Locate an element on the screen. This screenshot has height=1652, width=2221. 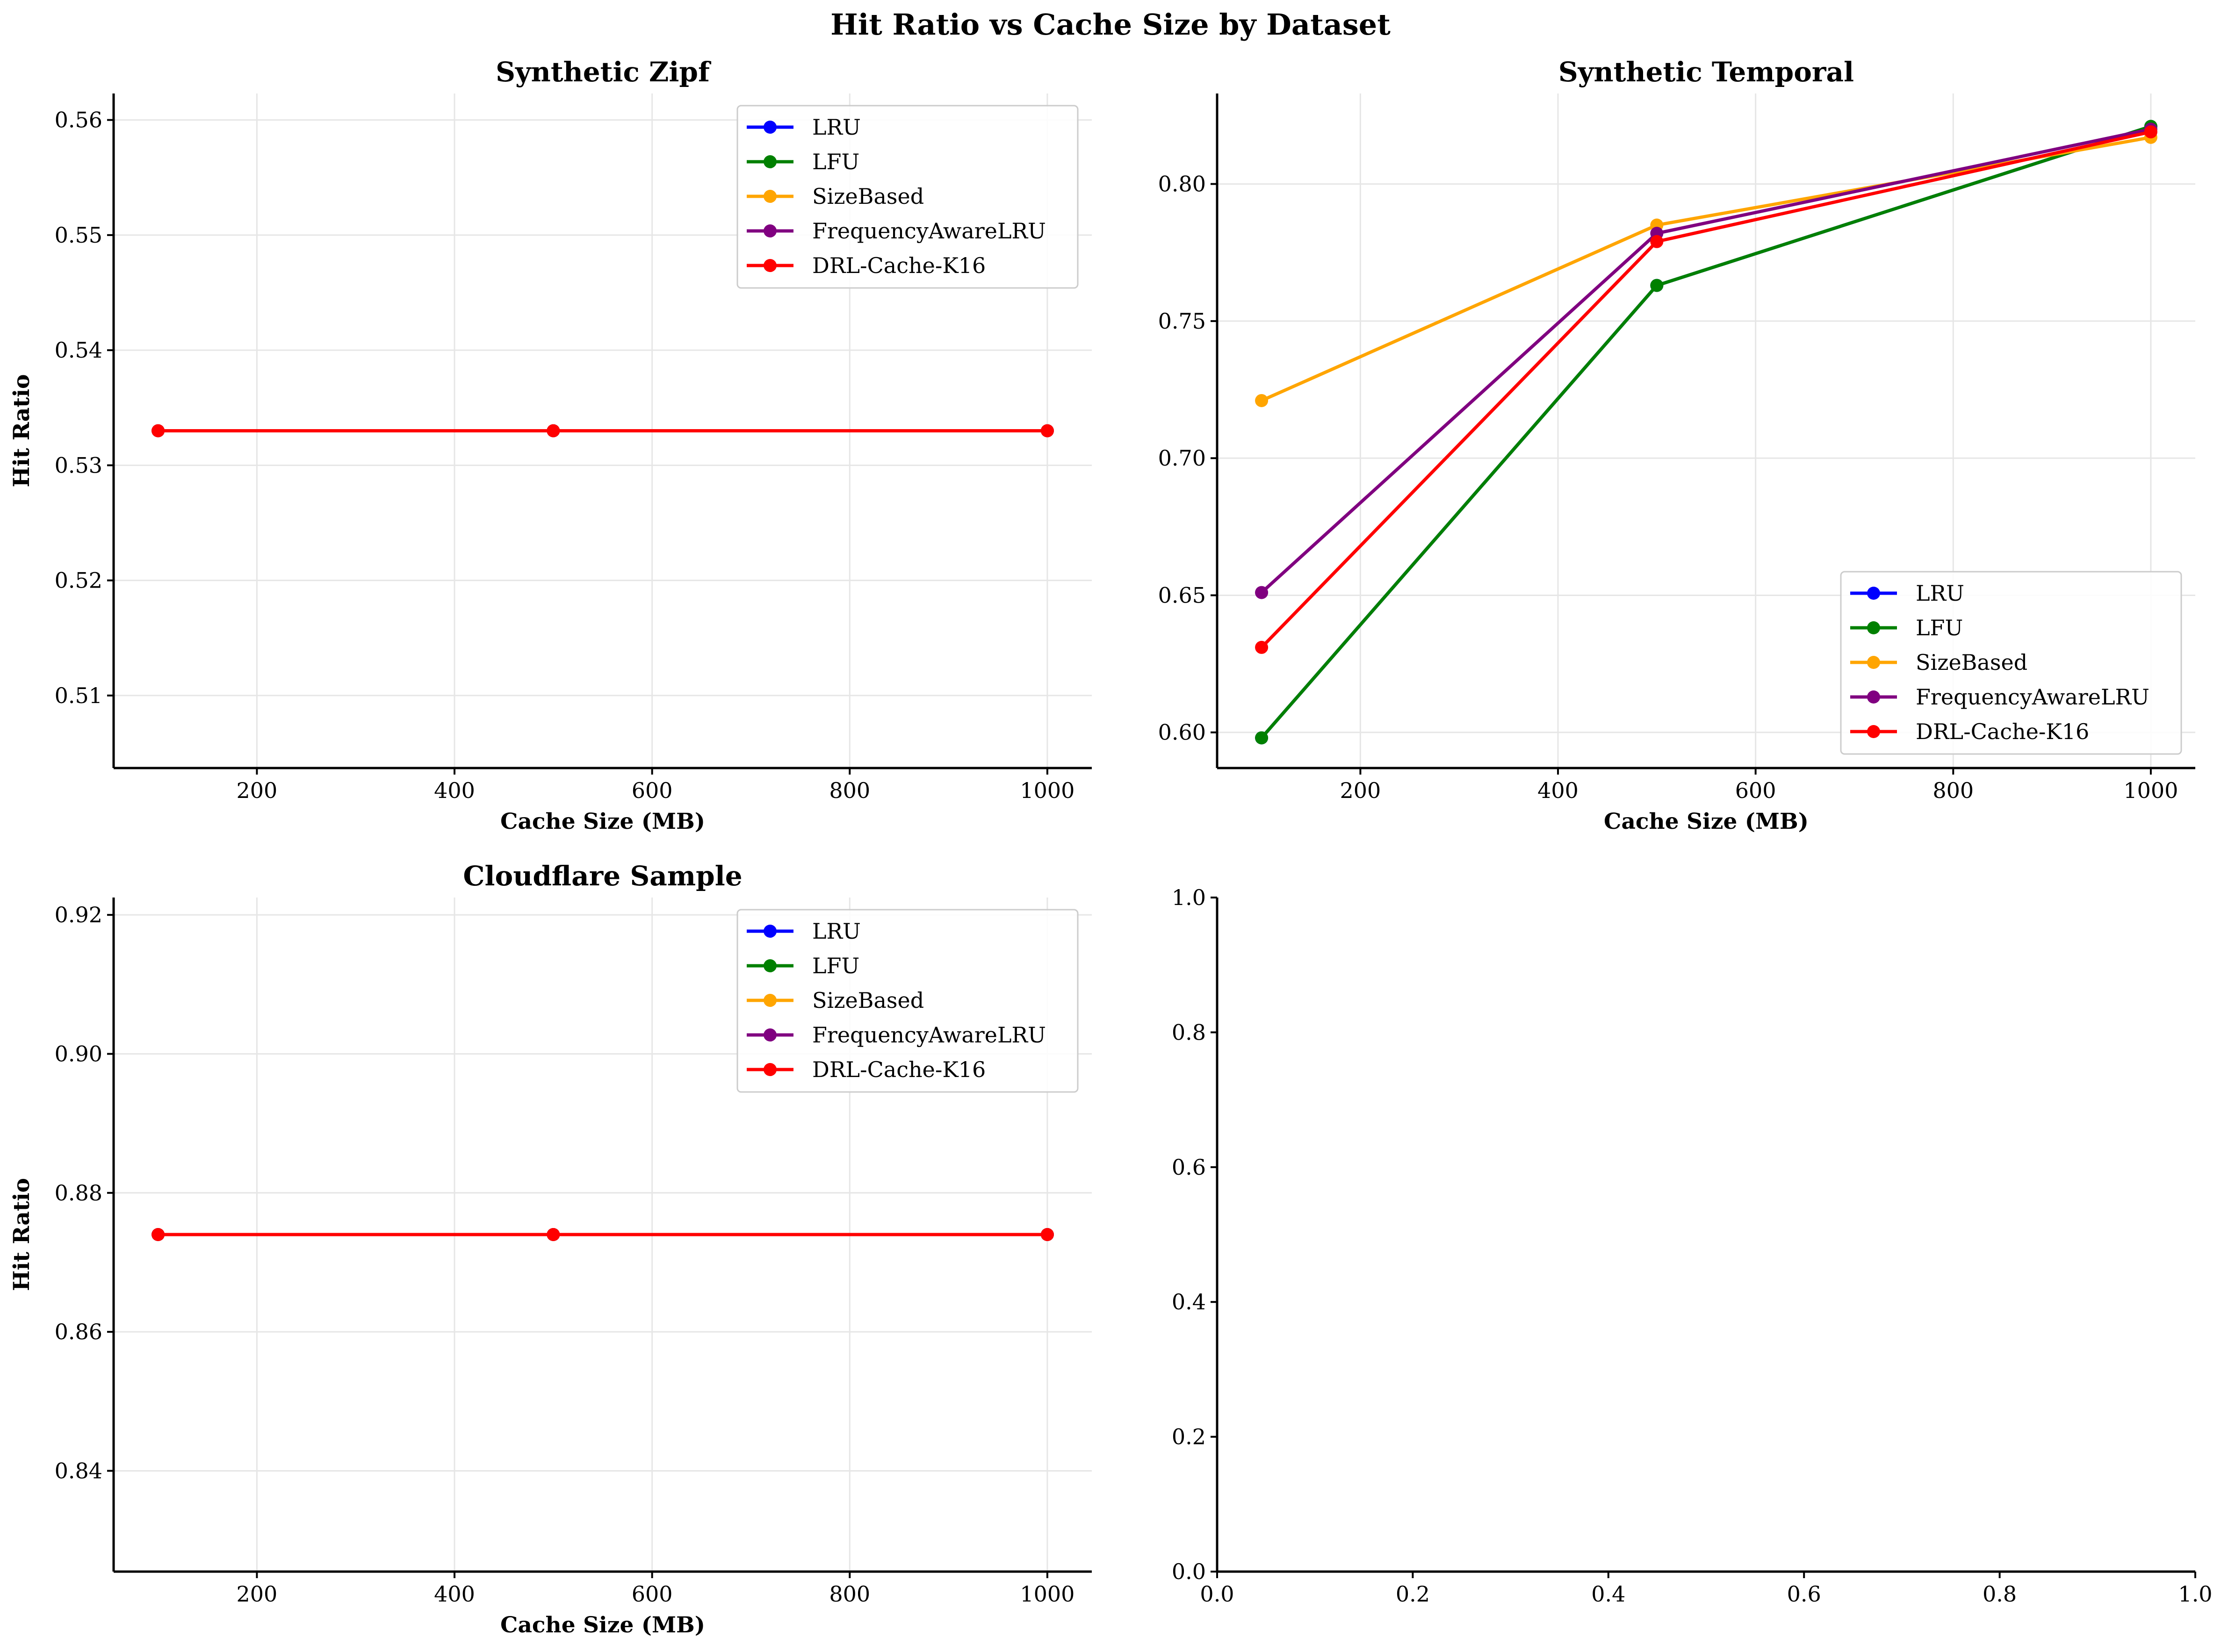
y-tick-label: 0.0 is located at coordinates (1189, 1571).